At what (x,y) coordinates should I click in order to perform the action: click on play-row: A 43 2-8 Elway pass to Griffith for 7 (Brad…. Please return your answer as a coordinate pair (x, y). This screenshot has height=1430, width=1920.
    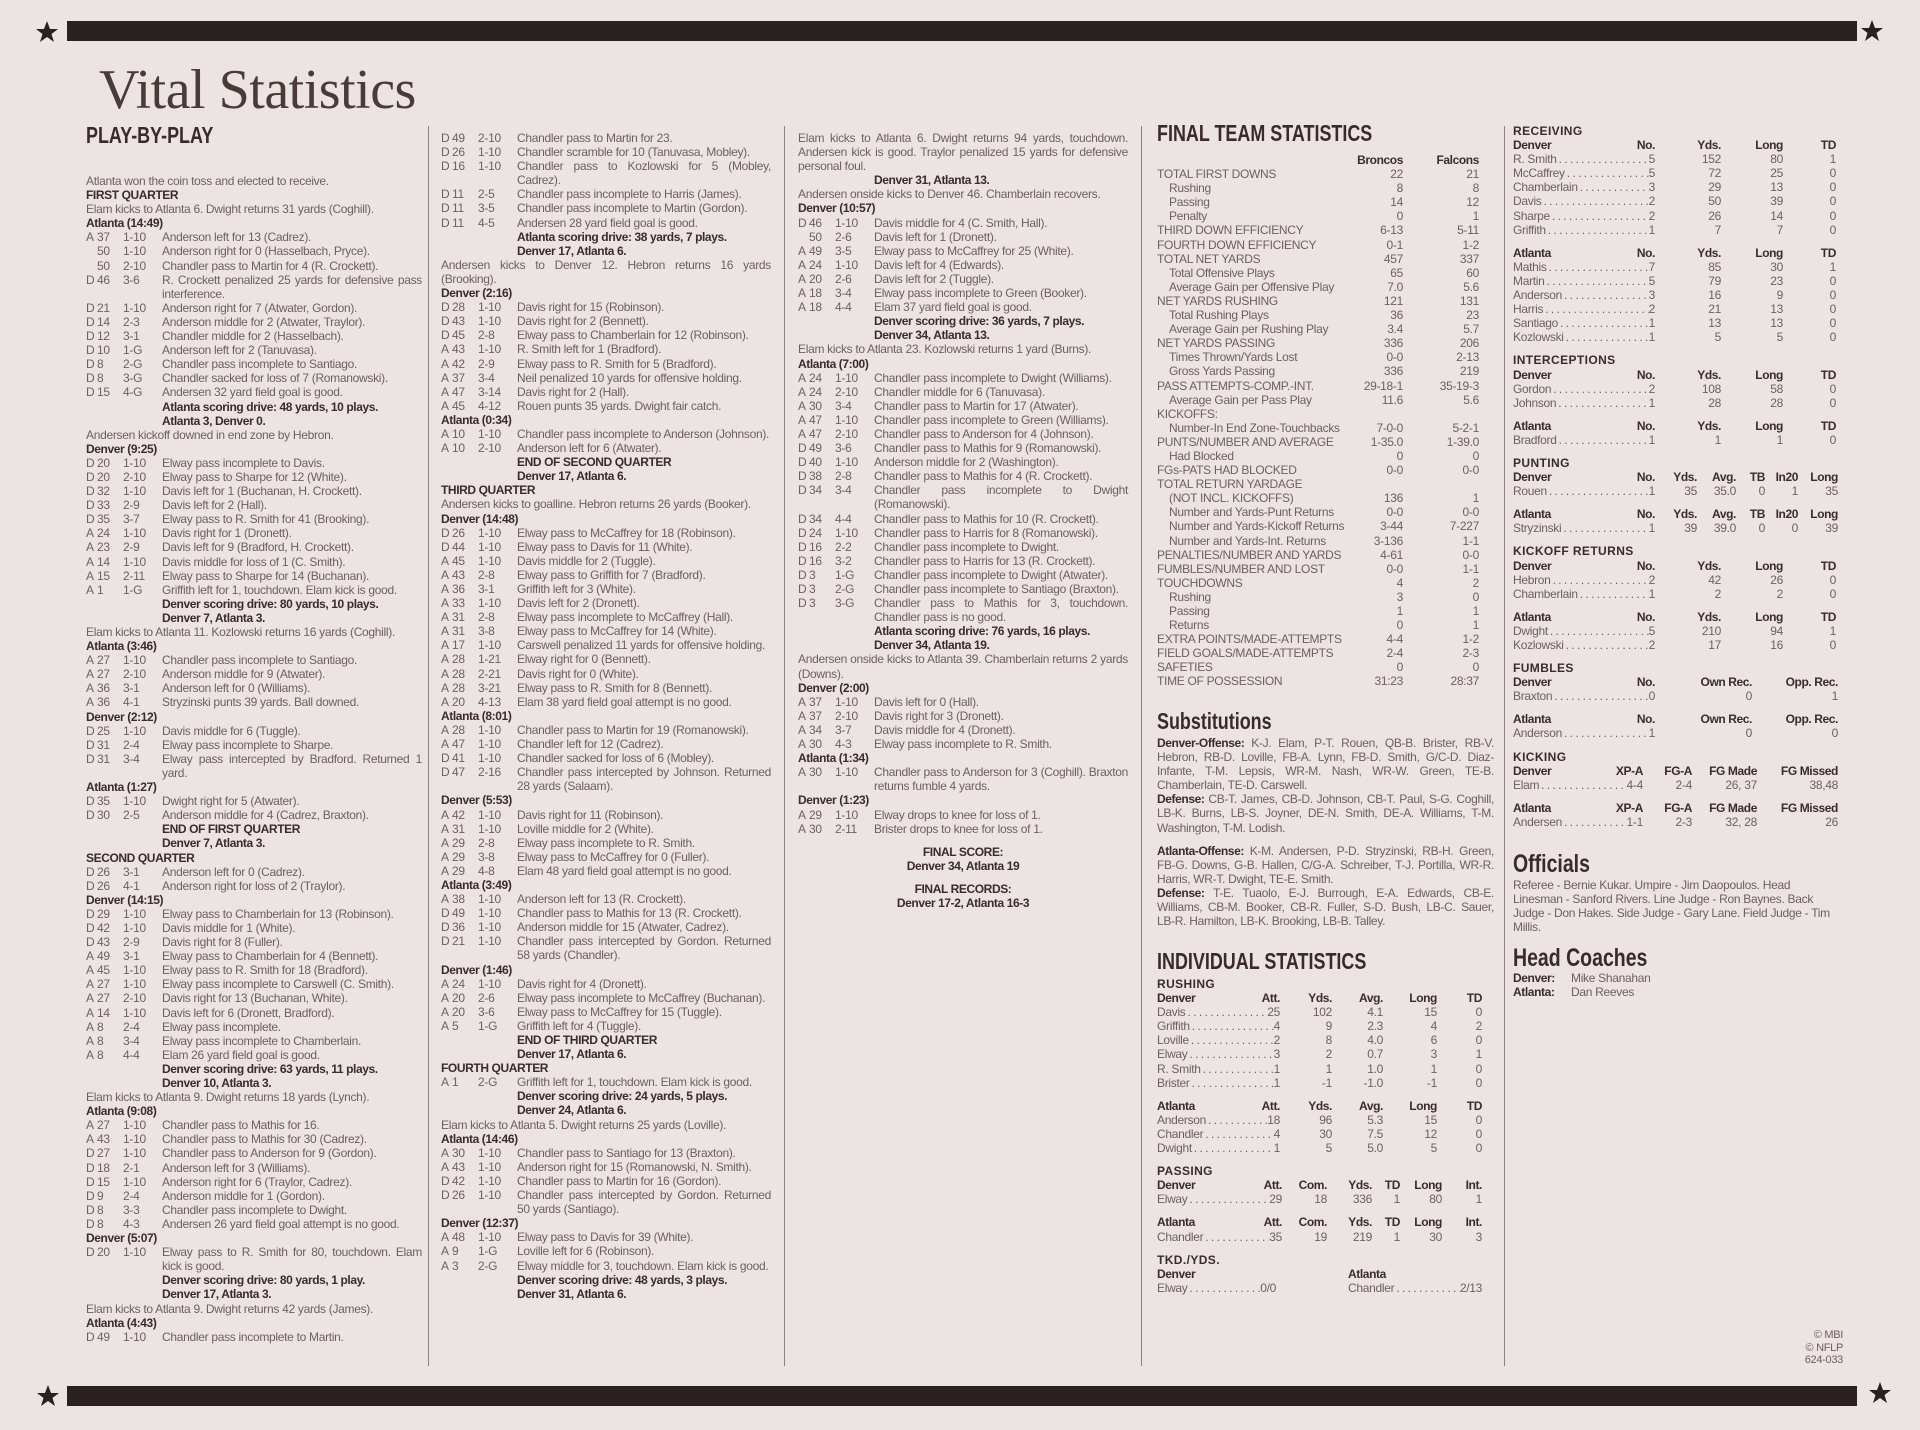
    Looking at the image, I should click on (606, 575).